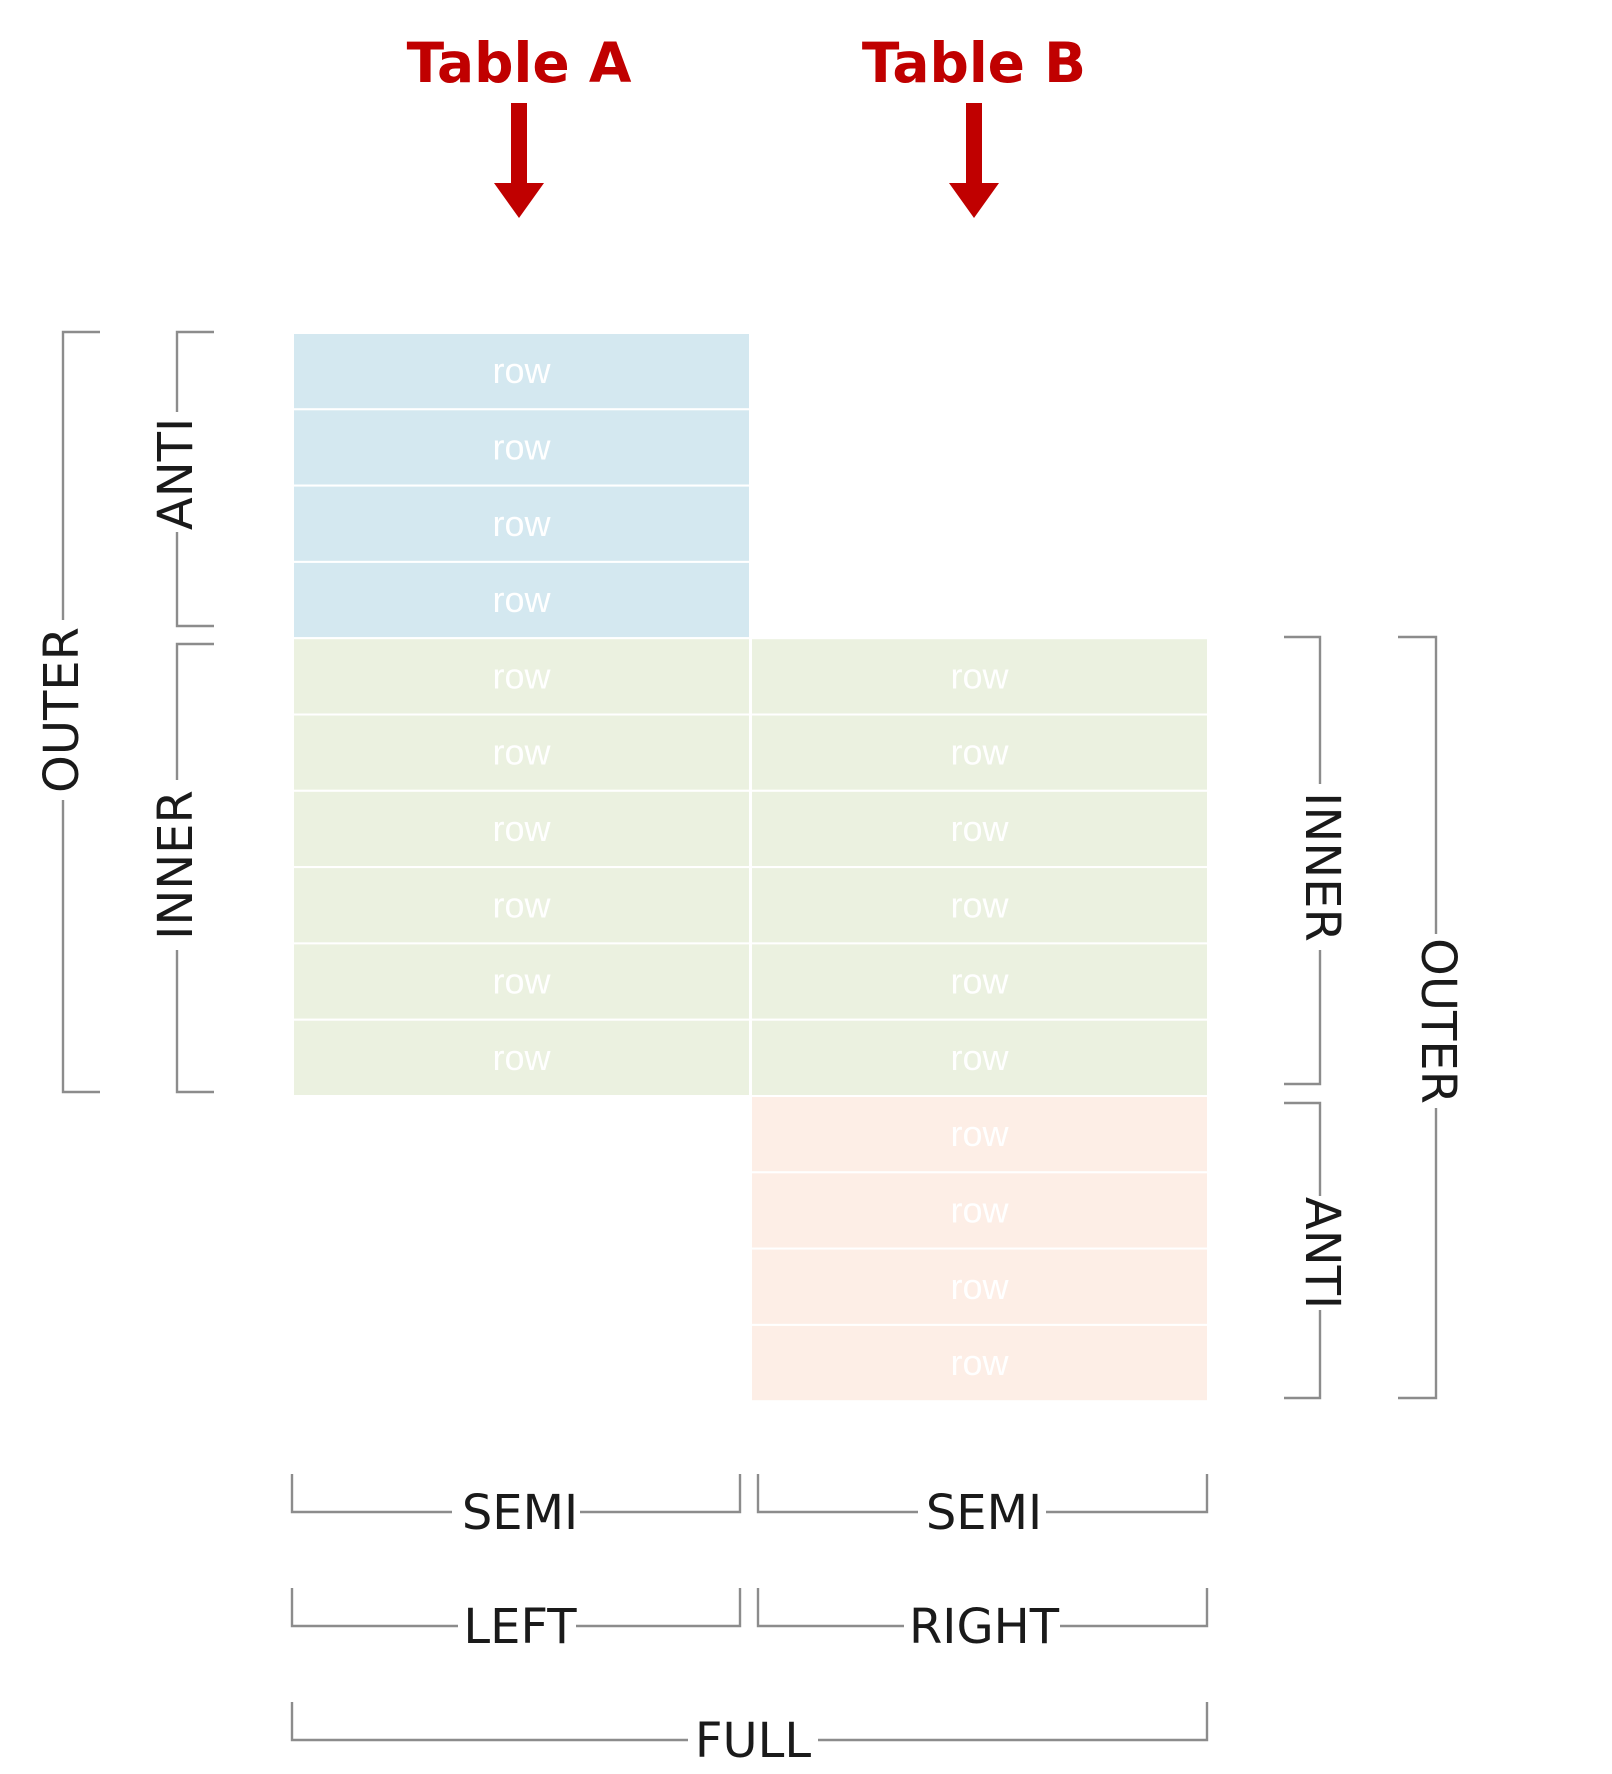 This screenshot has width=1612, height=1774. What do you see at coordinates (520, 1513) in the screenshot?
I see `semi-left-label: SEMI` at bounding box center [520, 1513].